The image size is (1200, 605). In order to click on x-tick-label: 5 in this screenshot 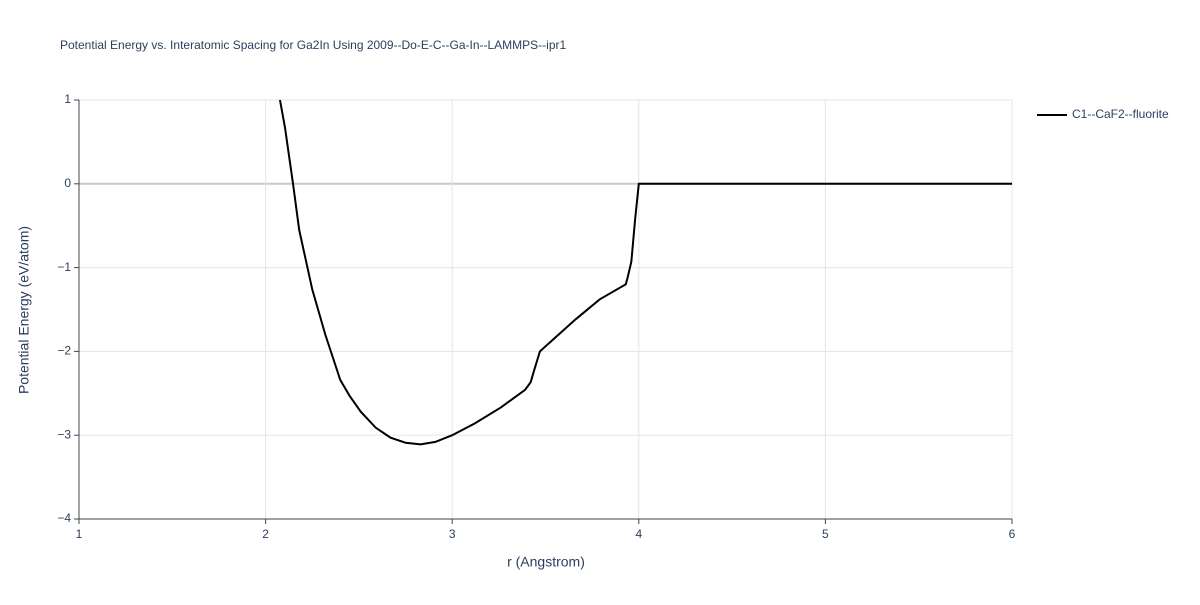, I will do `click(825, 534)`.